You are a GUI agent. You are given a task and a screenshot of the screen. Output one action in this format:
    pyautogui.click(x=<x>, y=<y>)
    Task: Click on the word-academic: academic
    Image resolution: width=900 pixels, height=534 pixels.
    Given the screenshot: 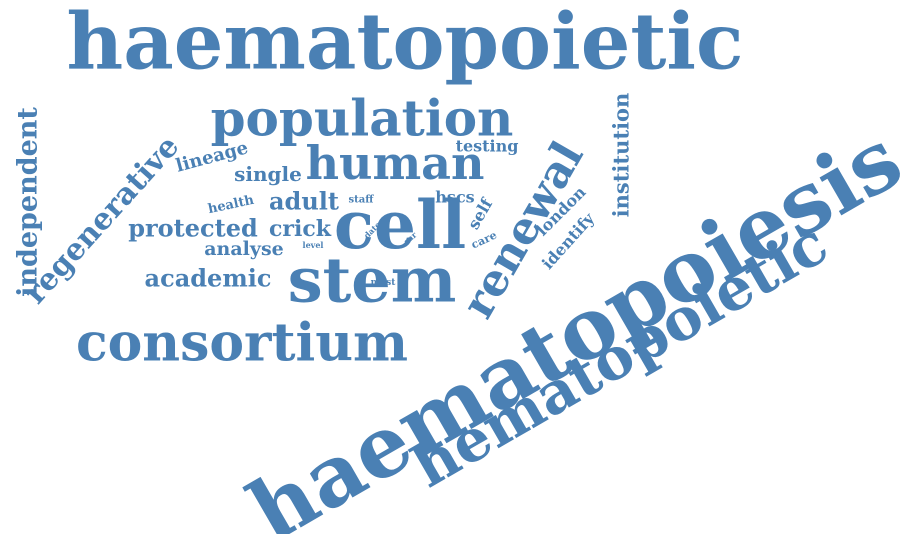 What is the action you would take?
    pyautogui.click(x=208, y=278)
    